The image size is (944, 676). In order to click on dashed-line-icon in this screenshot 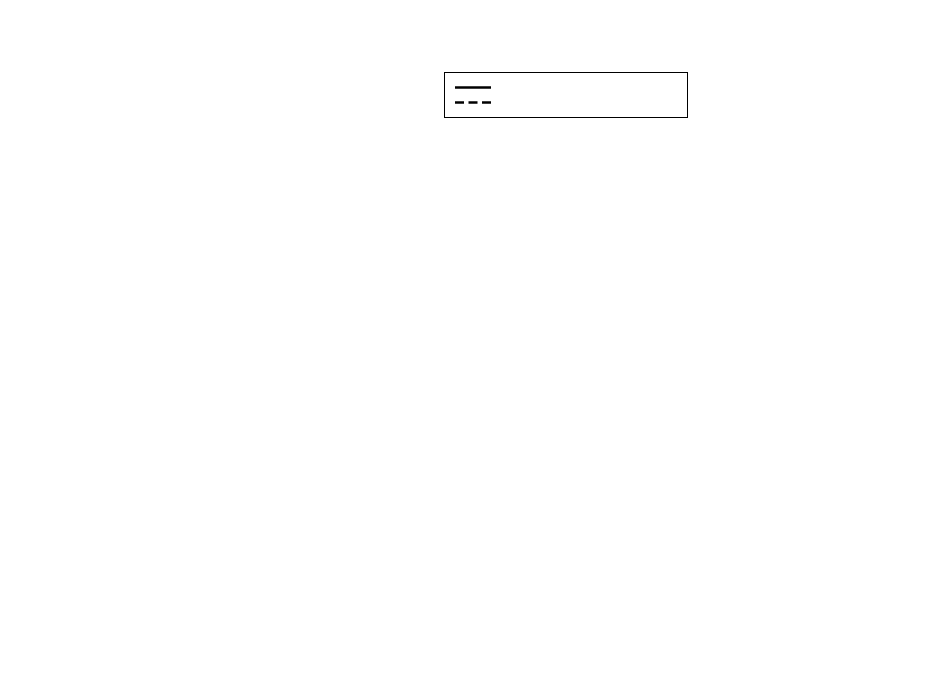, I will do `click(473, 102)`.